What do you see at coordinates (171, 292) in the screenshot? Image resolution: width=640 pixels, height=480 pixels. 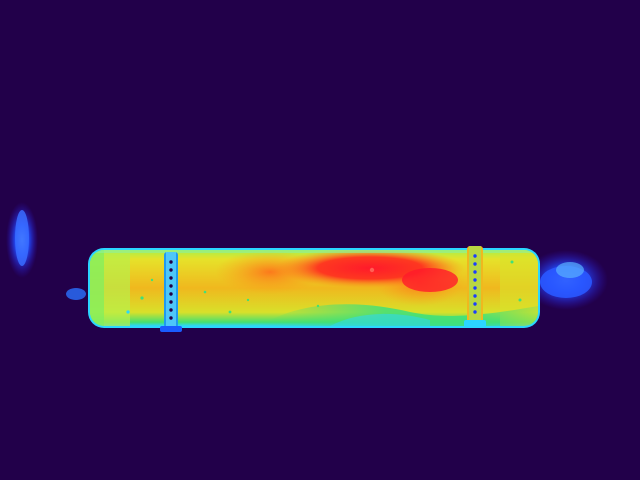 I see `left-clamp` at bounding box center [171, 292].